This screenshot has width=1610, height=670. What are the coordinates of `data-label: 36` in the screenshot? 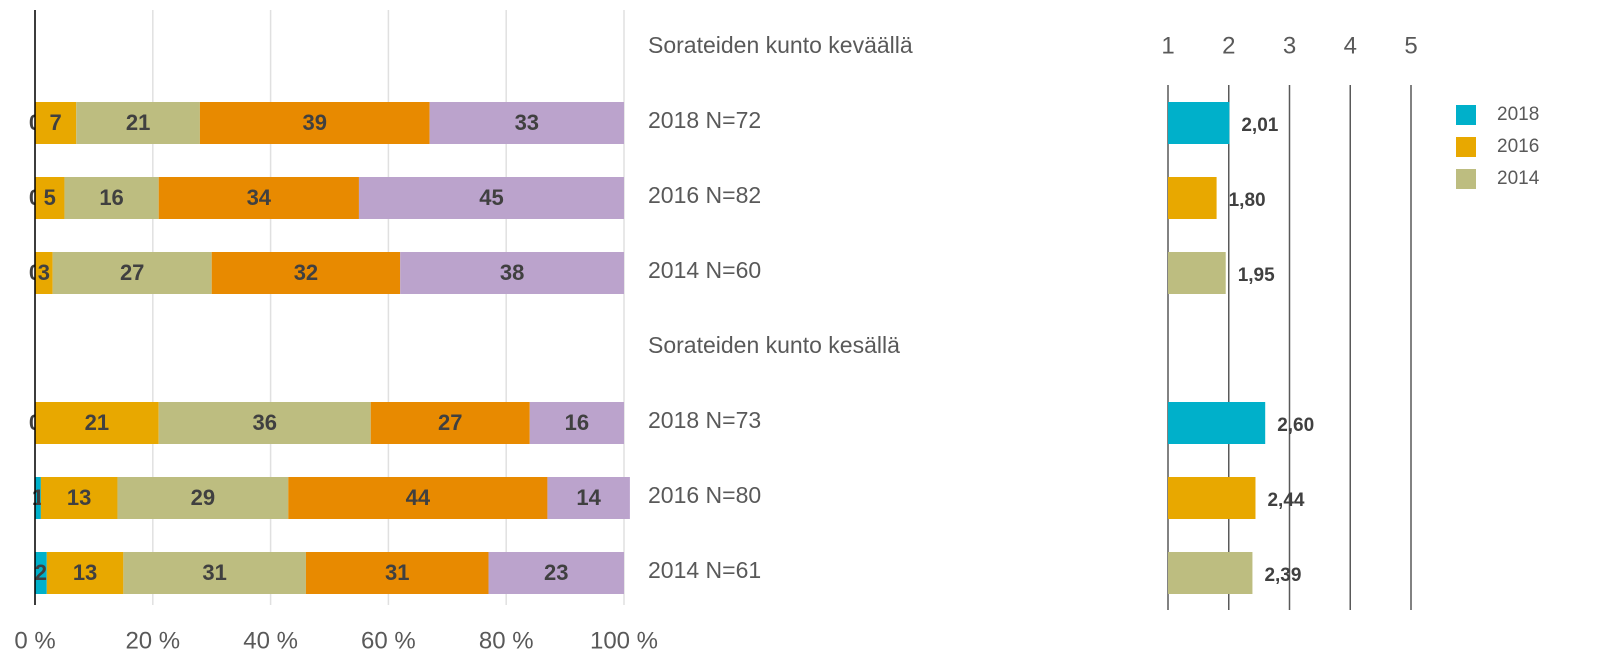 It's located at (264, 422).